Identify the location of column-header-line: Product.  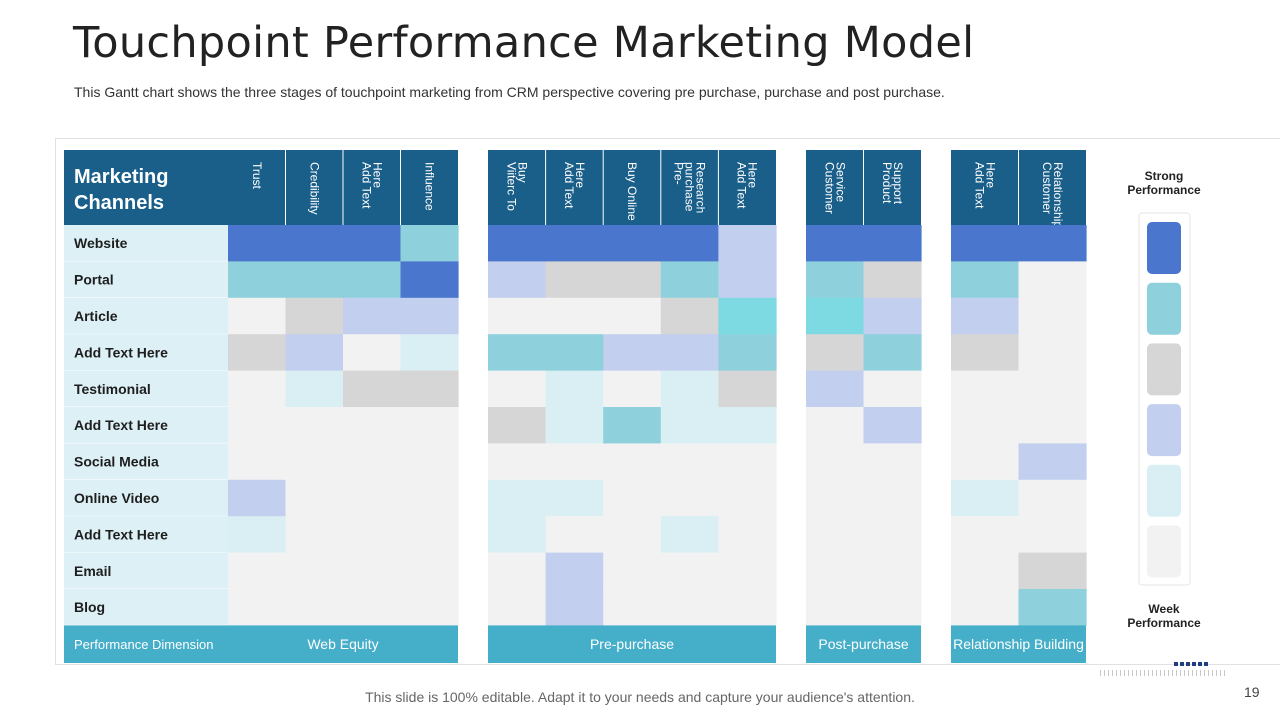
(887, 183).